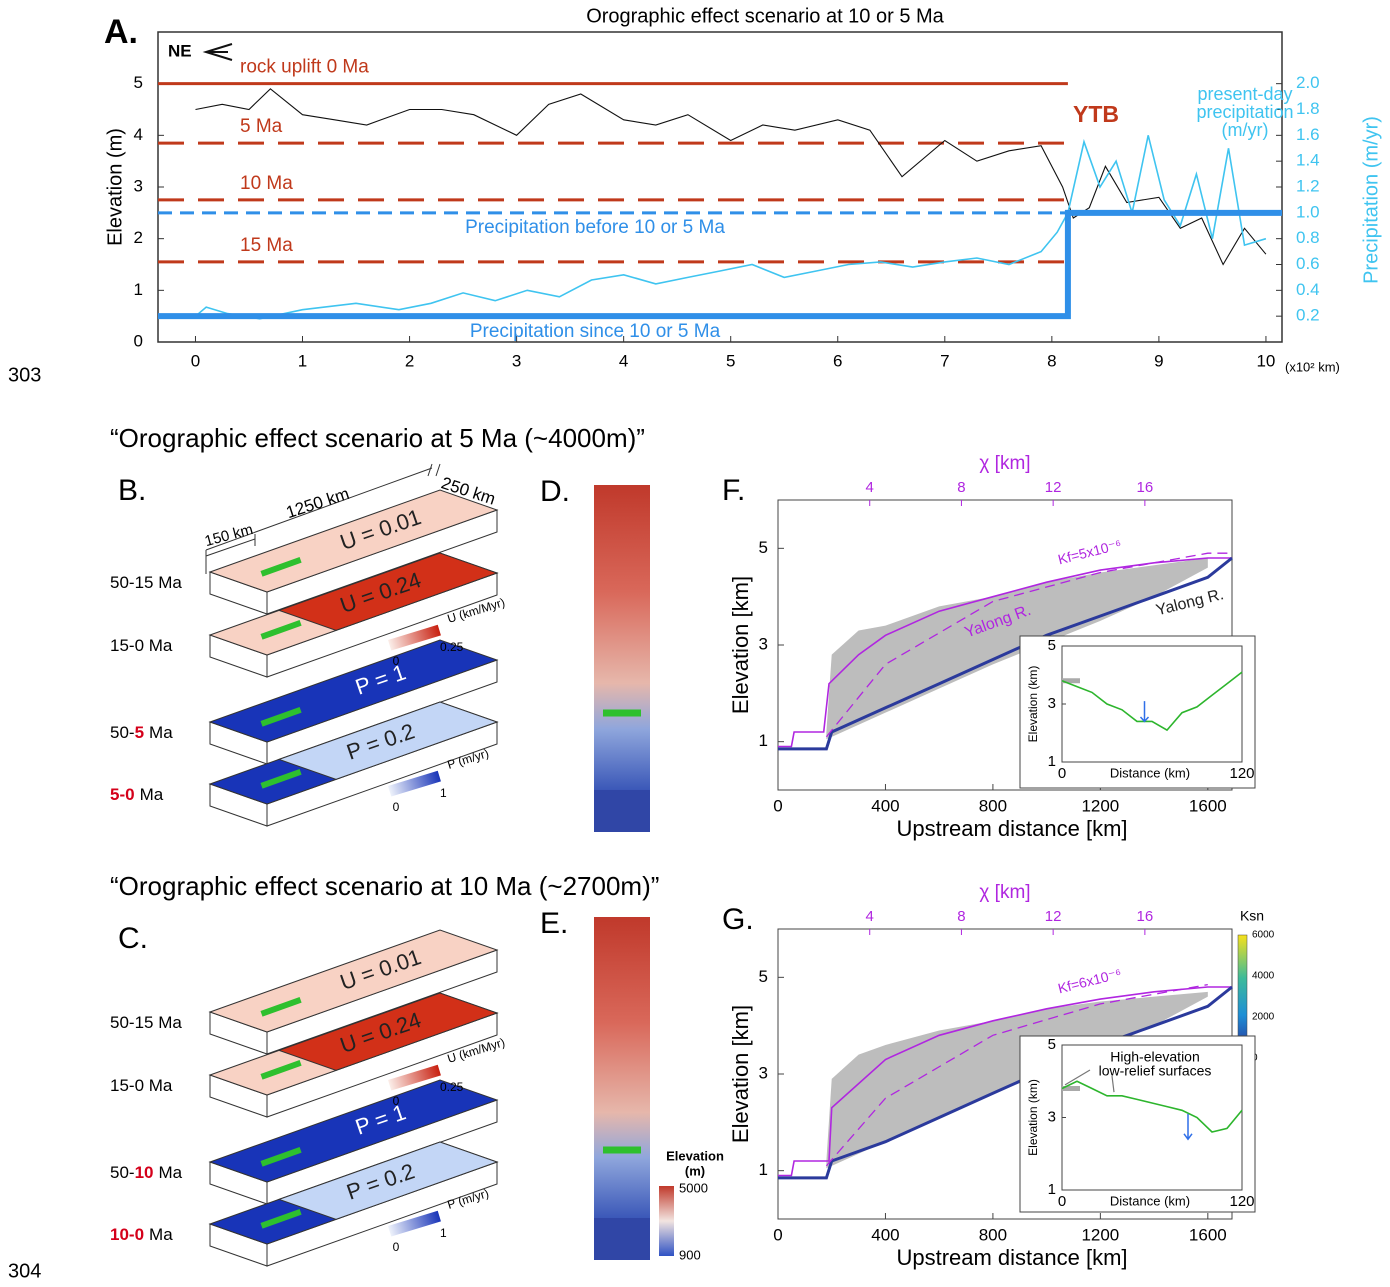 The width and height of the screenshot is (1390, 1287). I want to click on uplift-label: 5 Ma, so click(261, 126).